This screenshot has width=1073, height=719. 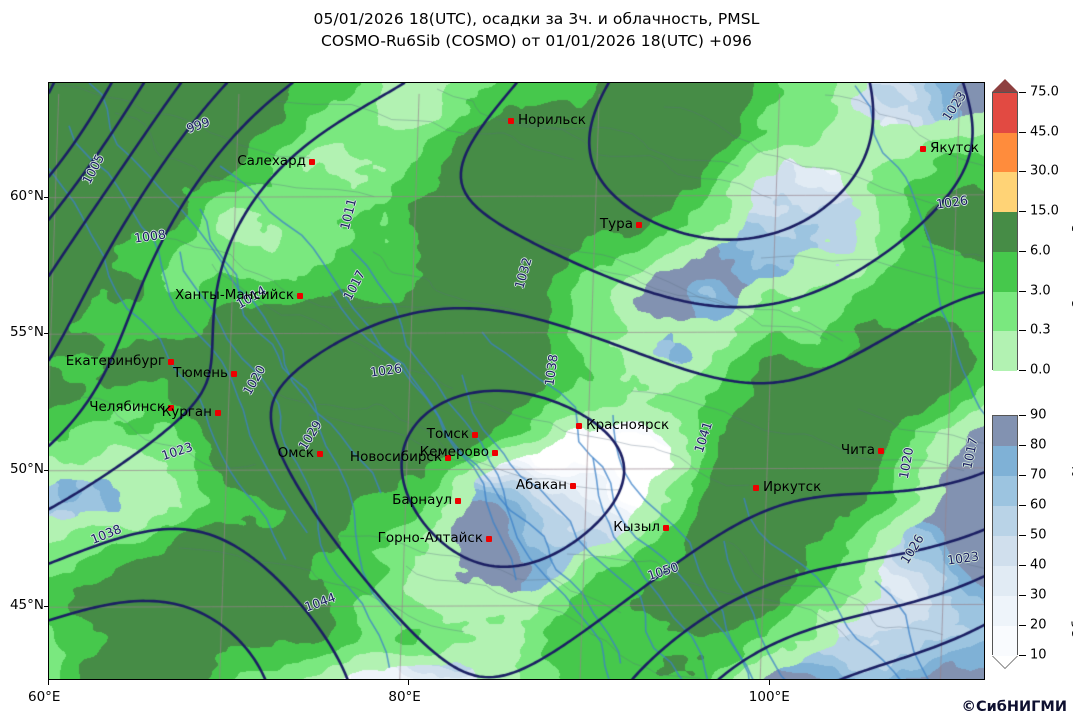 What do you see at coordinates (1038, 475) in the screenshot?
I see `colorbar-tick-label: 70` at bounding box center [1038, 475].